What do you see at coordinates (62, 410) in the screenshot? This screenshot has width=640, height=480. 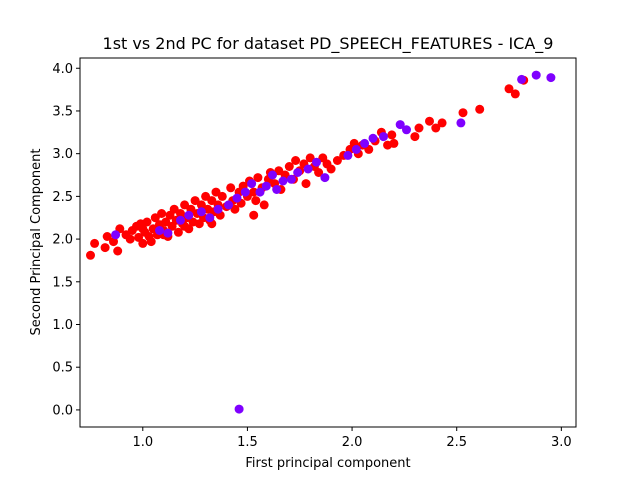 I see `y-tick-label: 0.0` at bounding box center [62, 410].